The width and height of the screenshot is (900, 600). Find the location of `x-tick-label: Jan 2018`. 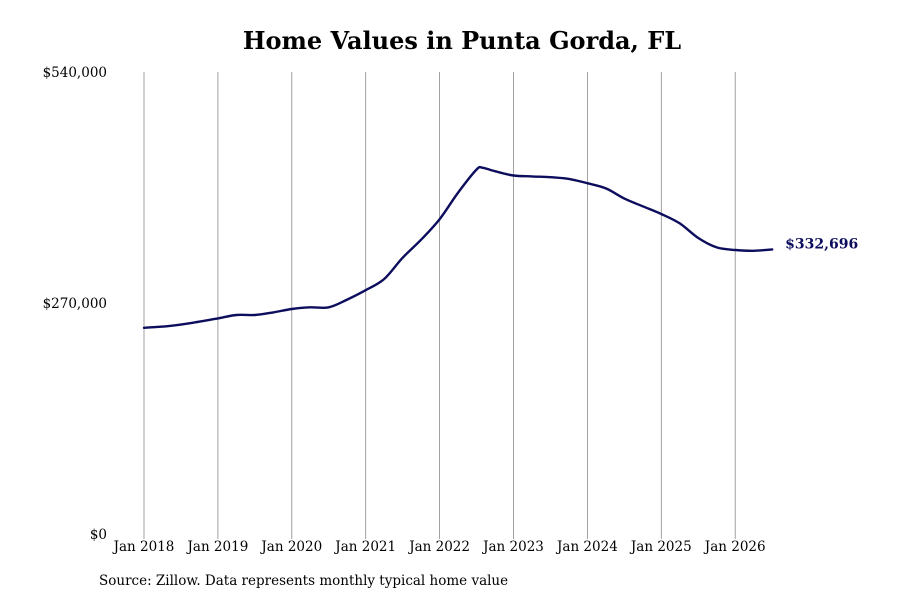

x-tick-label: Jan 2018 is located at coordinates (143, 547).